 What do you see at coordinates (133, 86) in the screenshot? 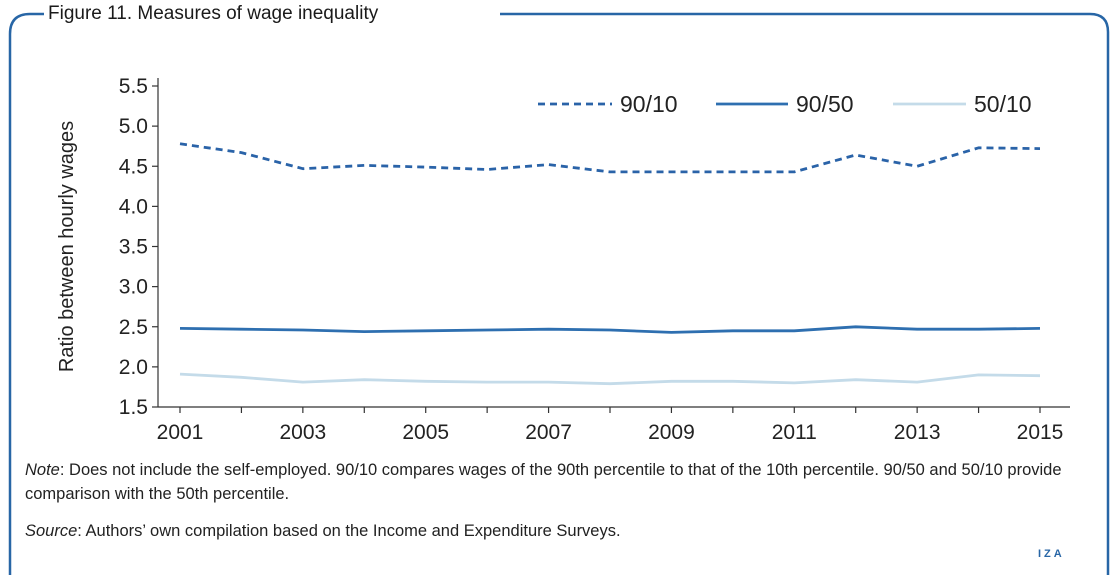
I see `y-tick-label: 5.5` at bounding box center [133, 86].